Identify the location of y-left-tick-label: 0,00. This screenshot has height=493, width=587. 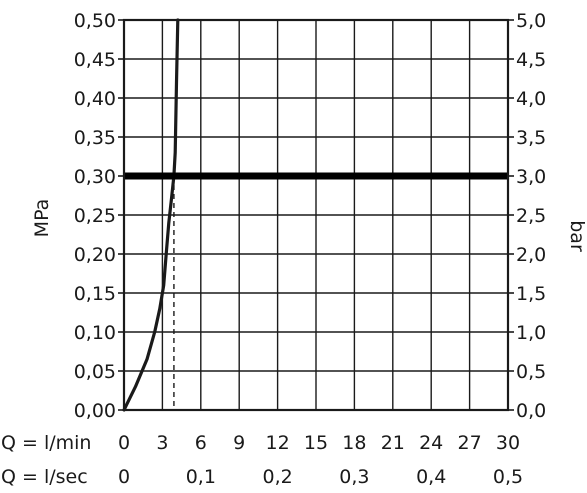
(95, 411).